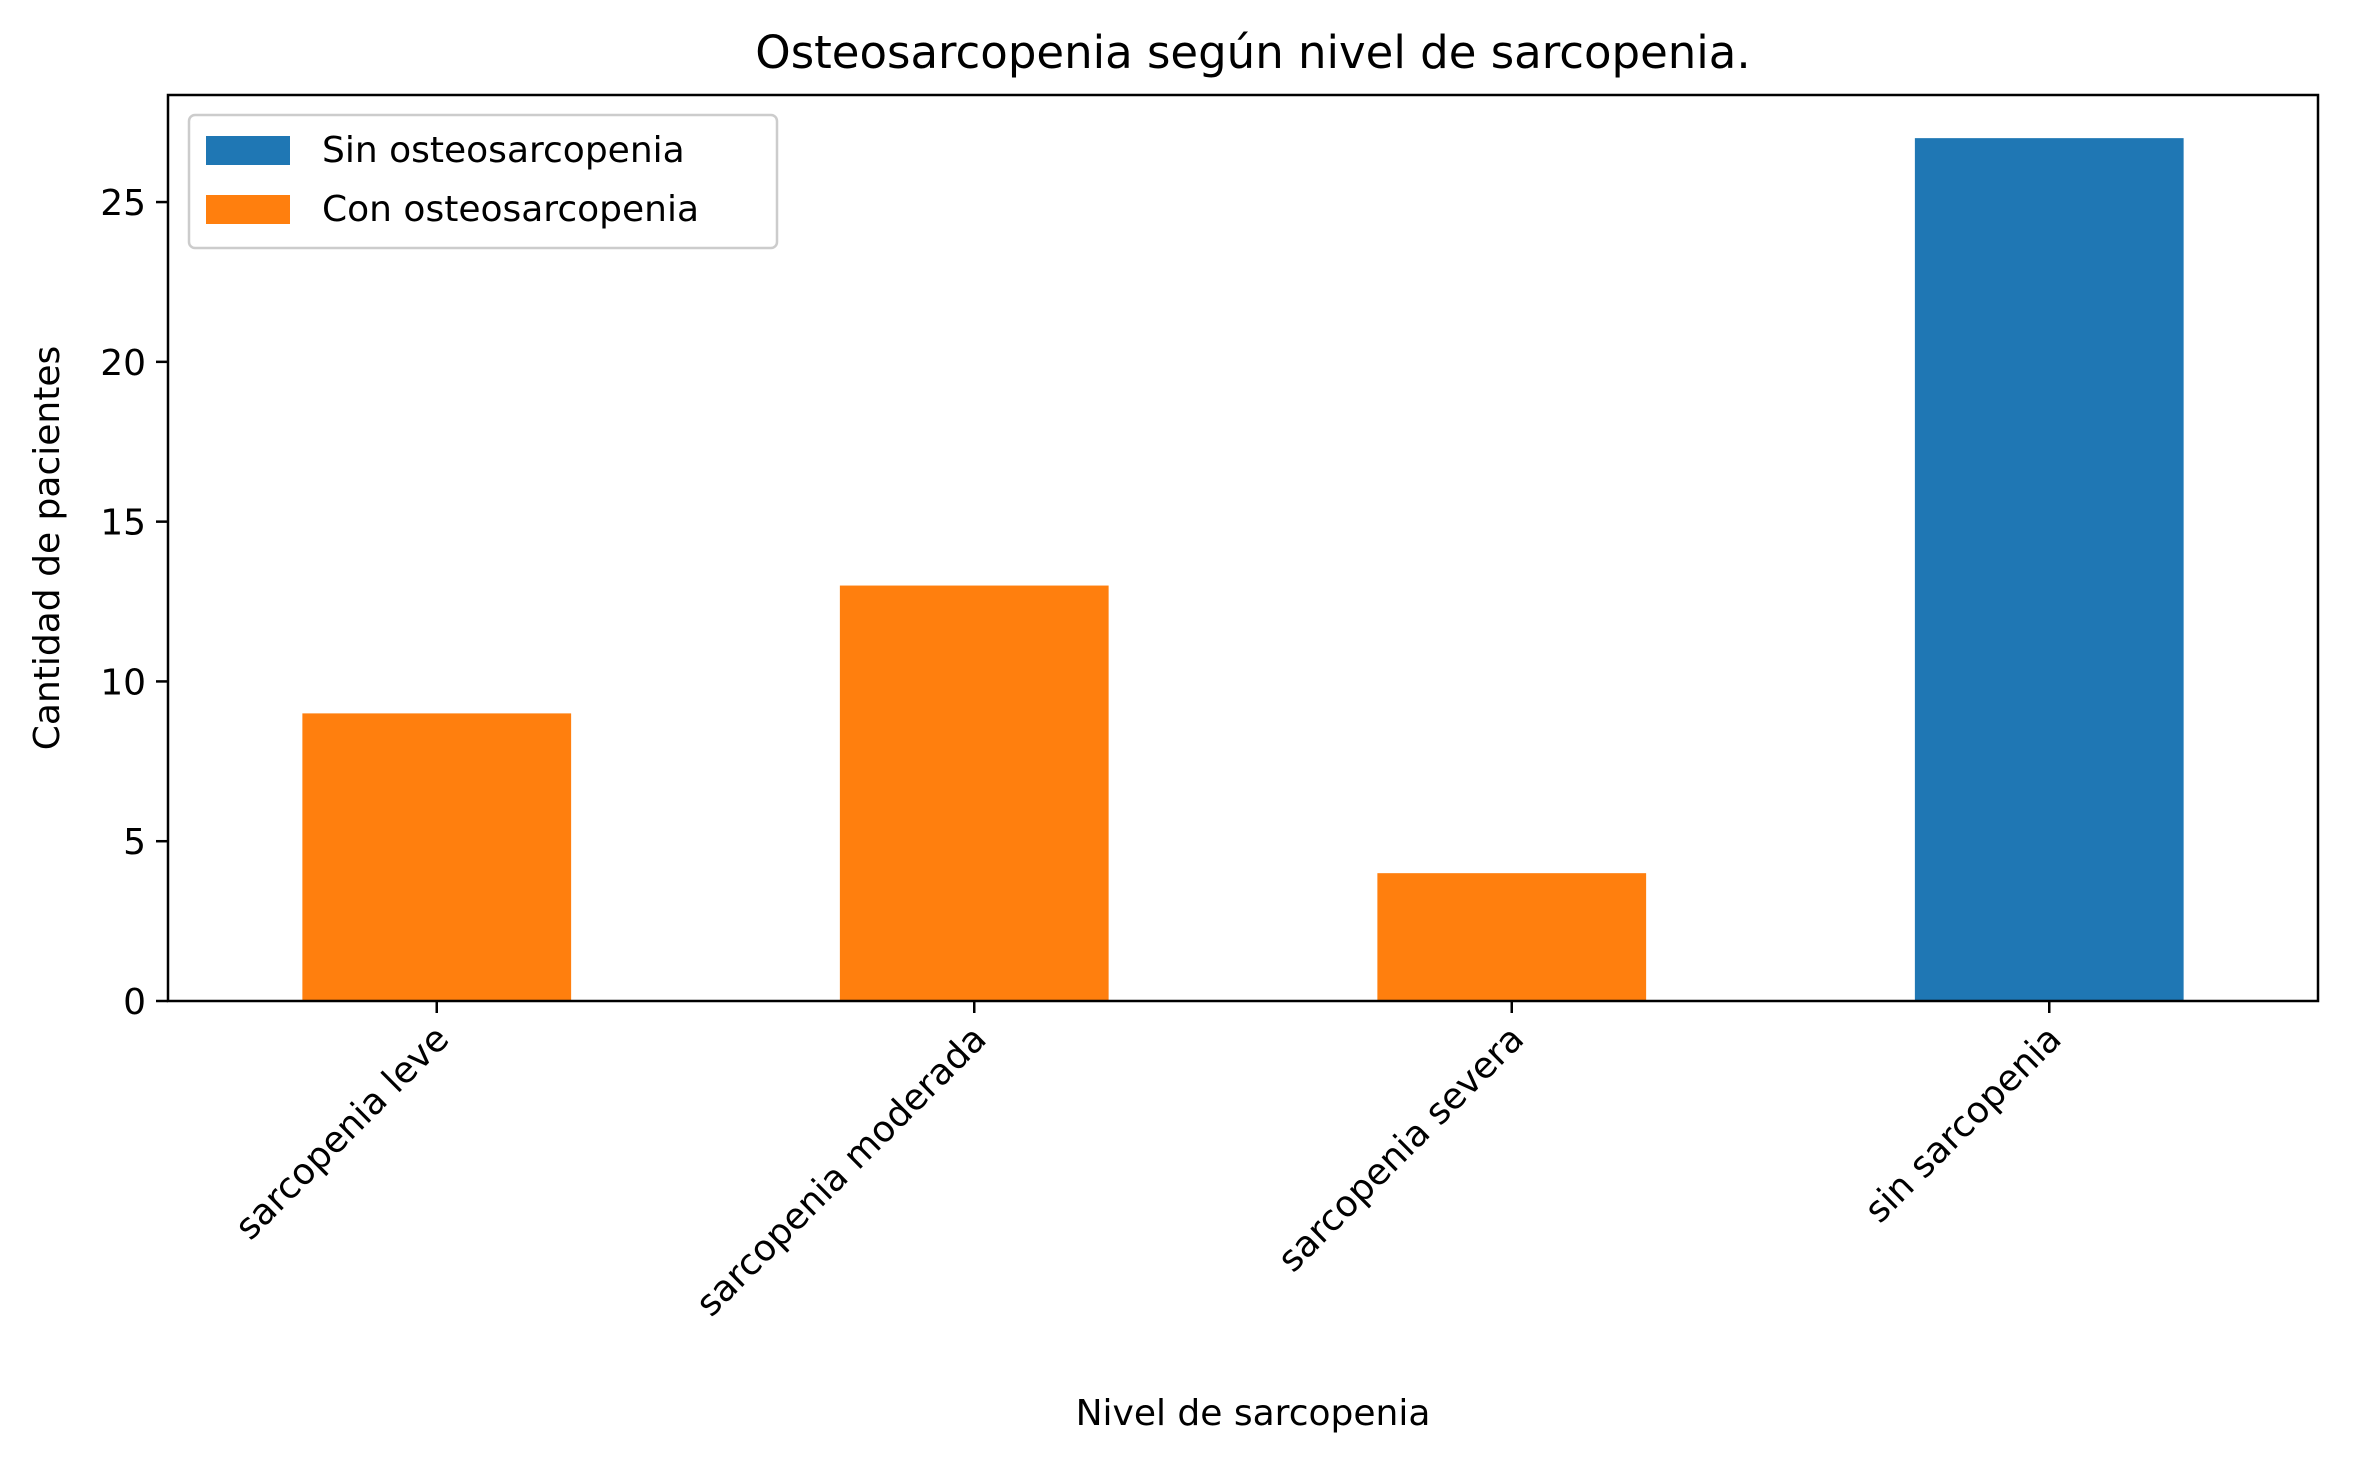 This screenshot has width=2367, height=1466. I want to click on y-axis: 0 5 10 15 20 25, so click(134, 603).